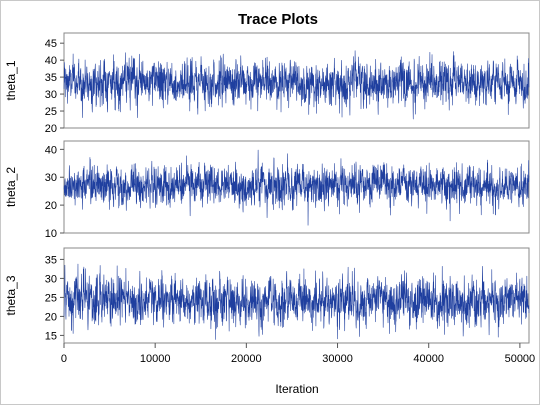  Describe the element at coordinates (298, 354) in the screenshot. I see `x-axis: 0 10000 20000 30000 40000 50000` at that location.